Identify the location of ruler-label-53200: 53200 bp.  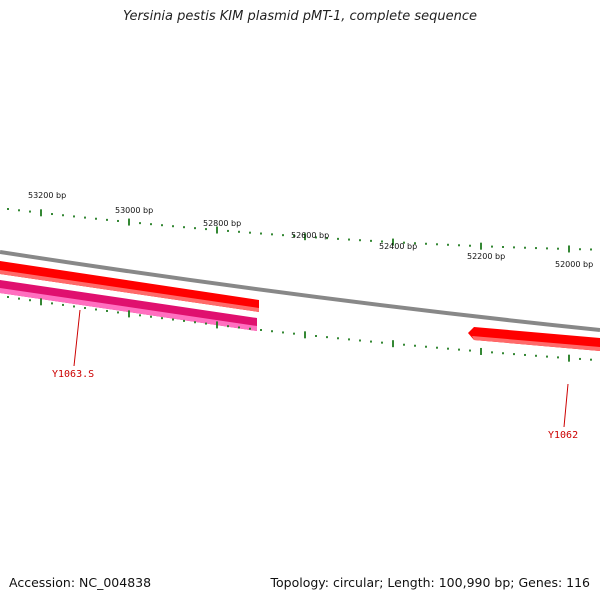
(47, 195).